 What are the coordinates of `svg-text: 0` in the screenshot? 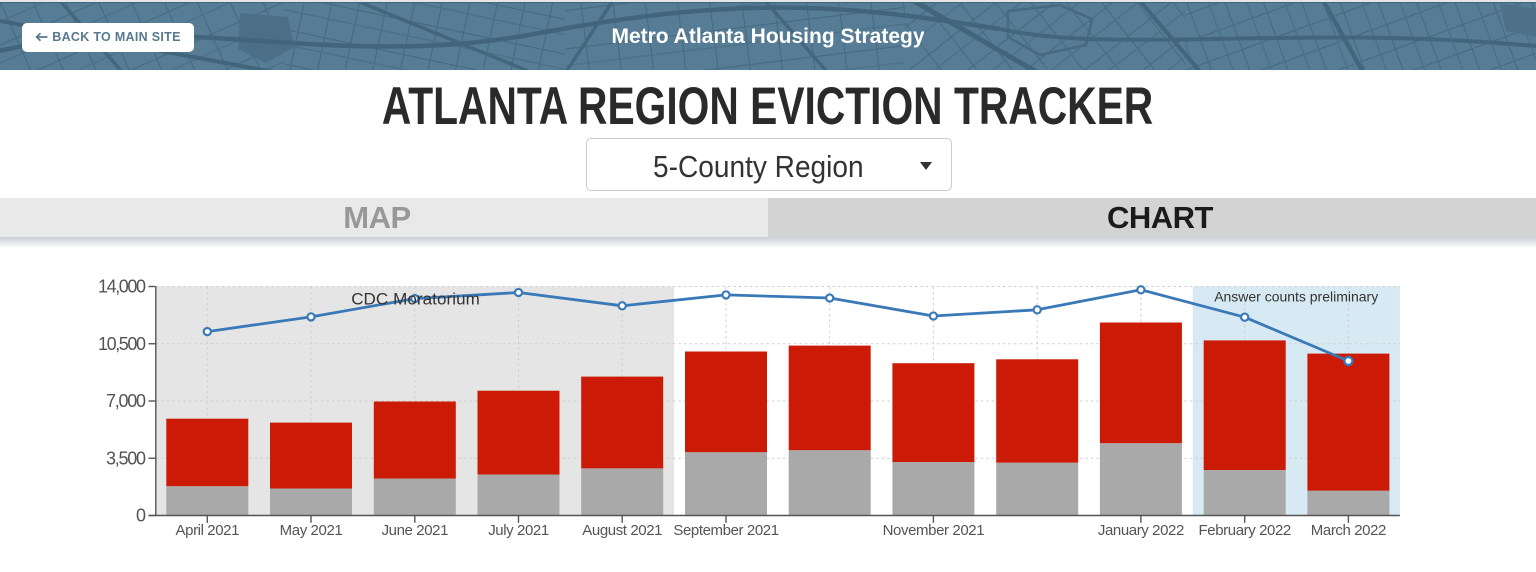 It's located at (141, 516).